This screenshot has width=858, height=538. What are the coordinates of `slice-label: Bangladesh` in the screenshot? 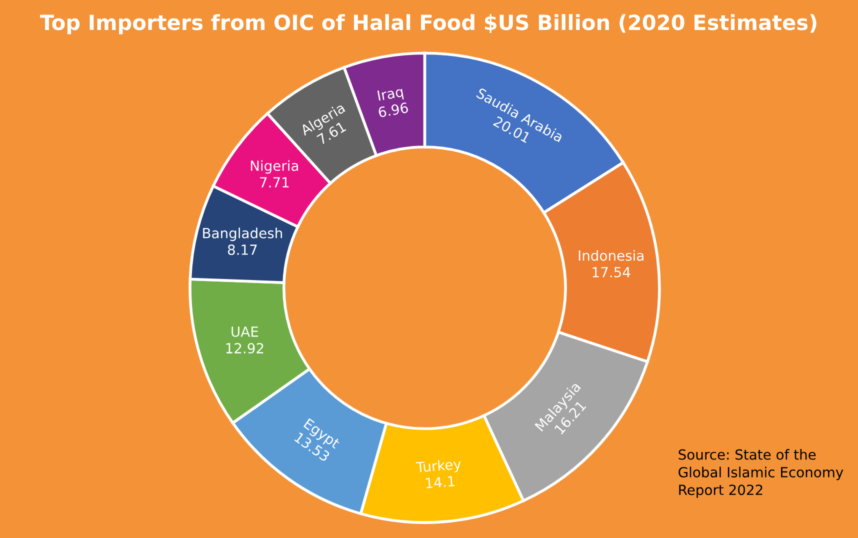 It's located at (242, 235).